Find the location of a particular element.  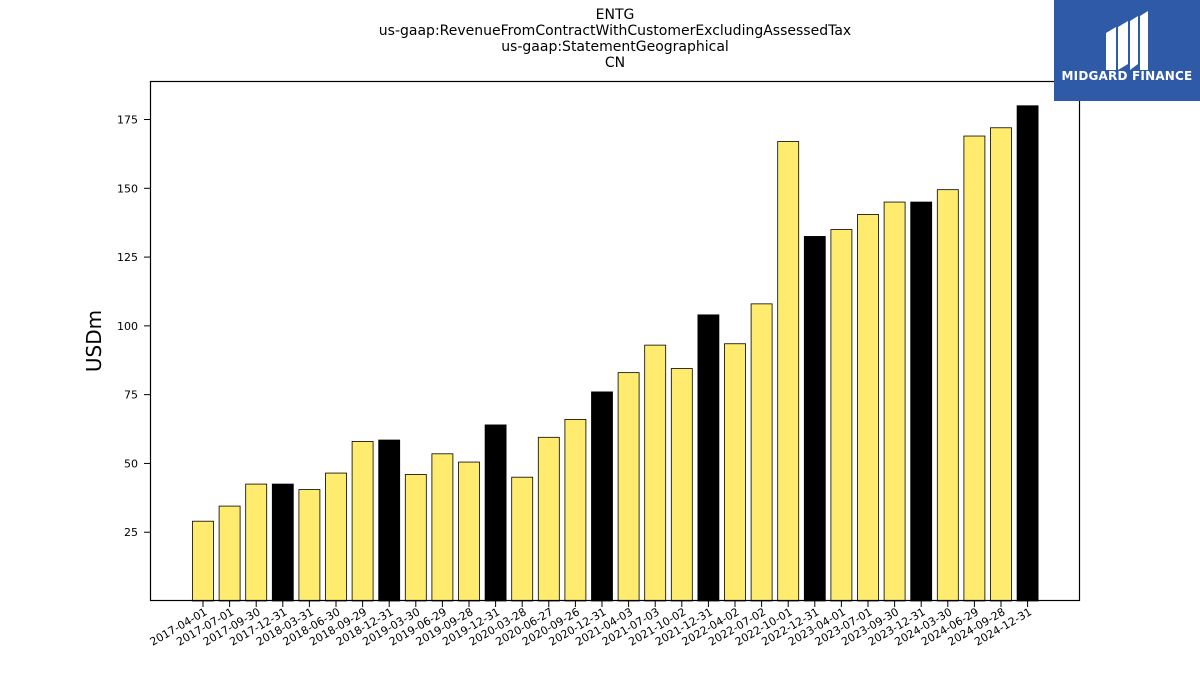

y-tick-label: 100 is located at coordinates (127, 326).